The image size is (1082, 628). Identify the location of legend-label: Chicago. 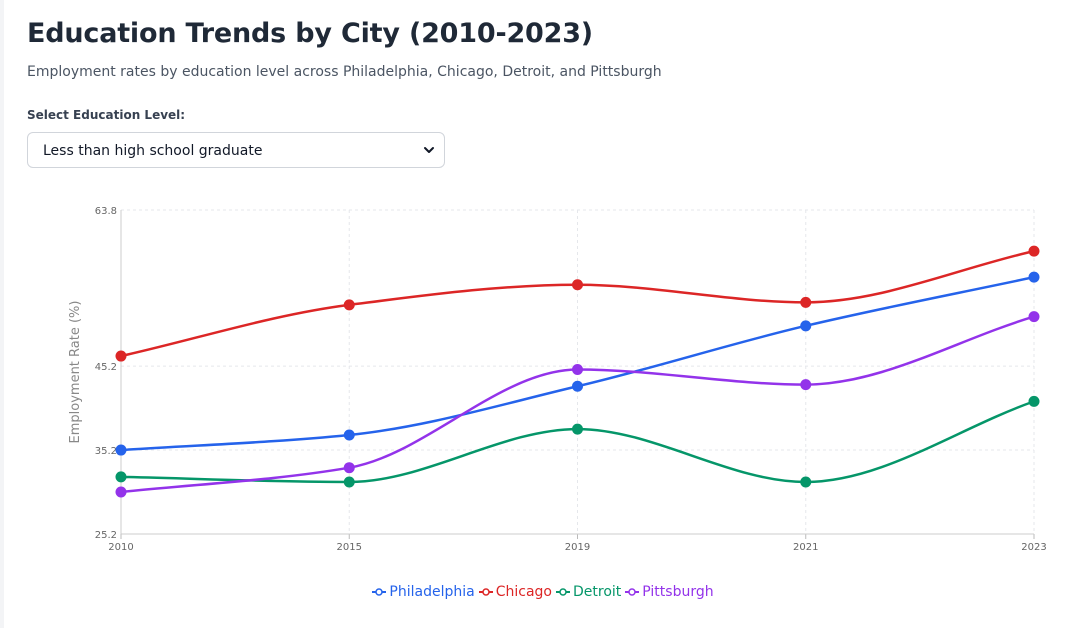
(523, 592).